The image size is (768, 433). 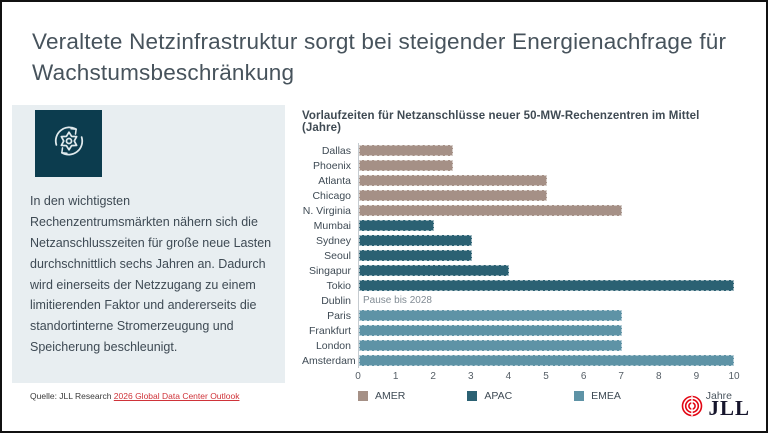 What do you see at coordinates (332, 165) in the screenshot?
I see `category-label: Phoenix` at bounding box center [332, 165].